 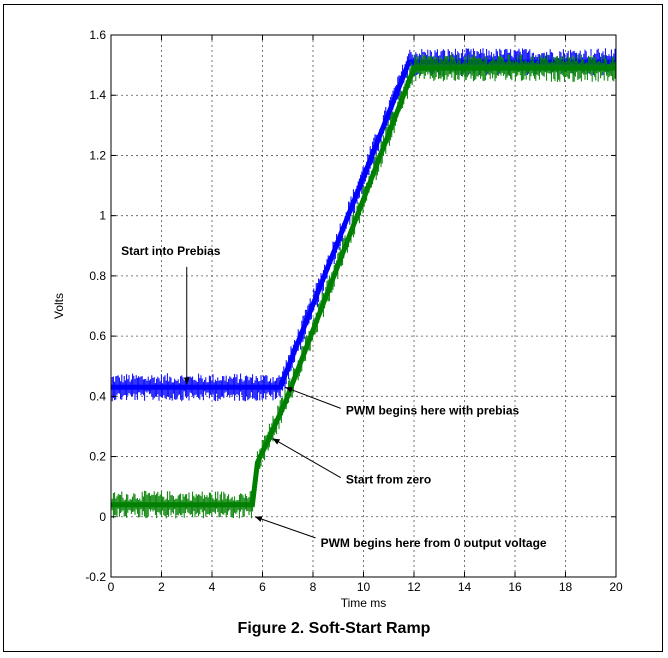 I want to click on figure-caption: Figure 2. Soft-Start Ramp, so click(x=334, y=628).